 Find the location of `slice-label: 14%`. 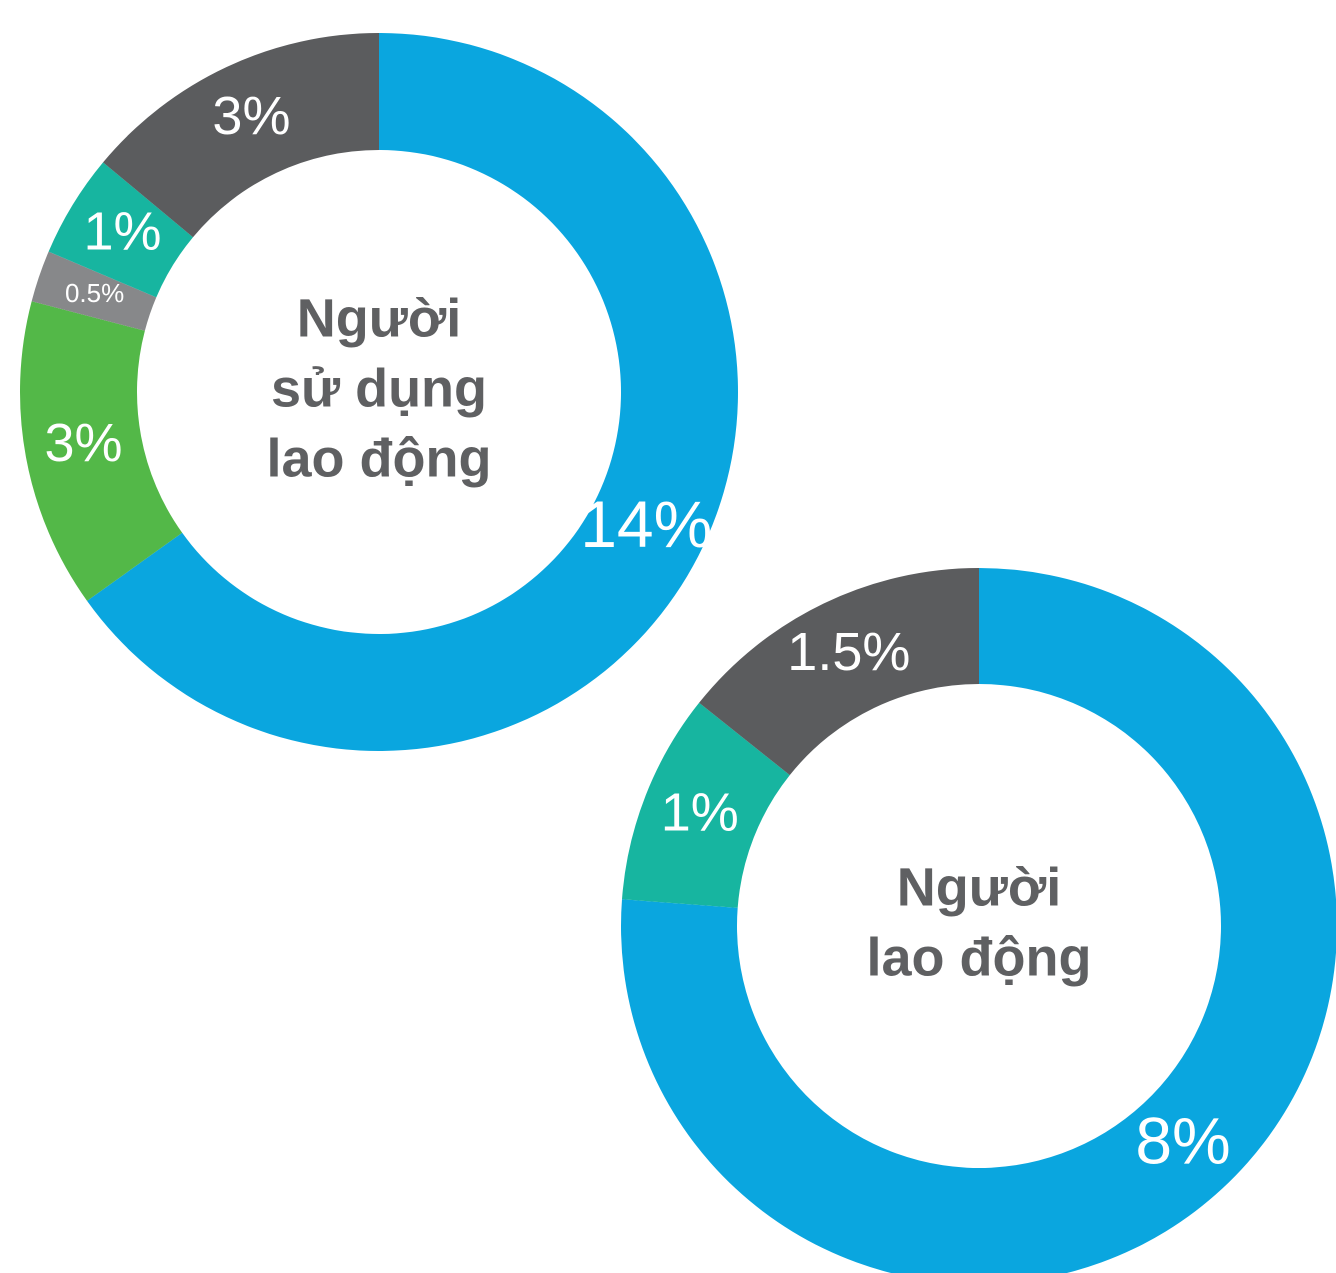

slice-label: 14% is located at coordinates (646, 524).